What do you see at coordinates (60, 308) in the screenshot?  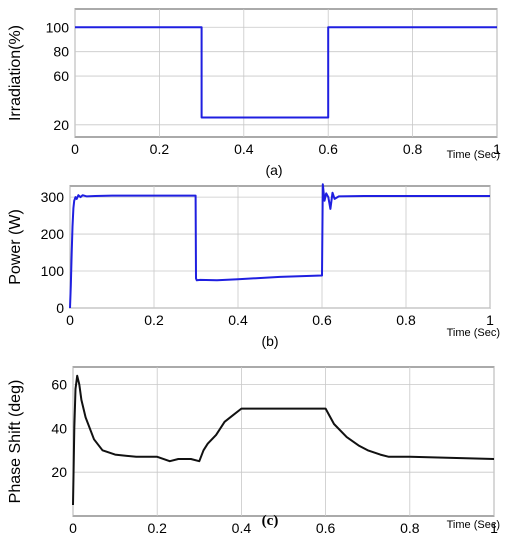 I see `y-tick-label: 0` at bounding box center [60, 308].